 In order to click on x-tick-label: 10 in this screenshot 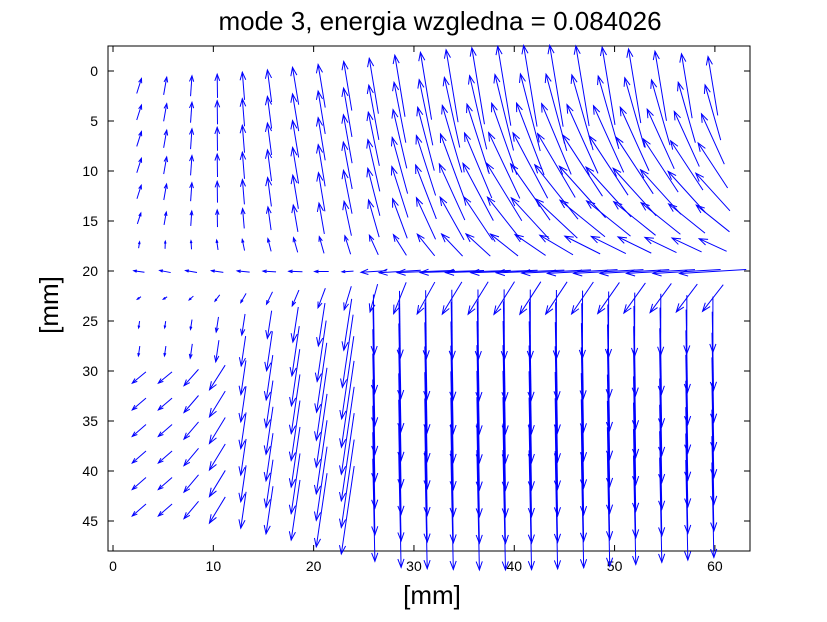, I will do `click(214, 566)`.